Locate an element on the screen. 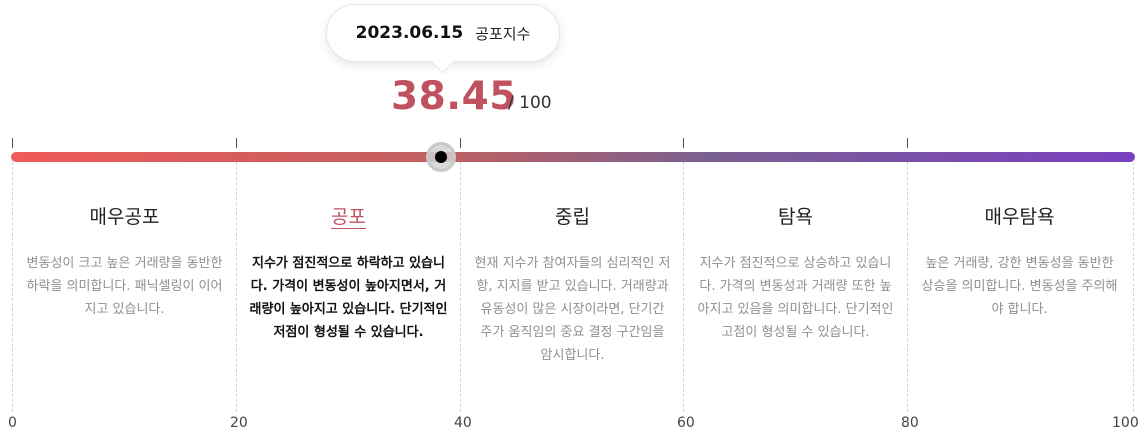  scale-label-20: 20 is located at coordinates (239, 423).